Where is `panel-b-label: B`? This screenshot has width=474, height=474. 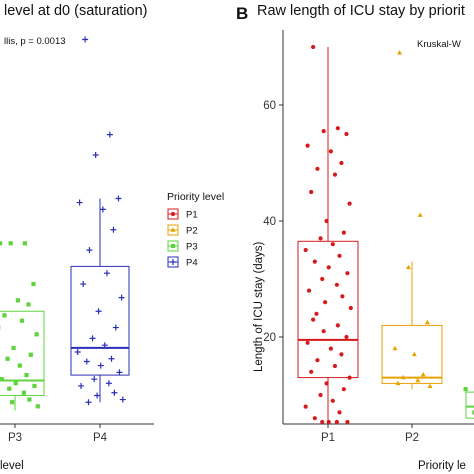 panel-b-label: B is located at coordinates (242, 13).